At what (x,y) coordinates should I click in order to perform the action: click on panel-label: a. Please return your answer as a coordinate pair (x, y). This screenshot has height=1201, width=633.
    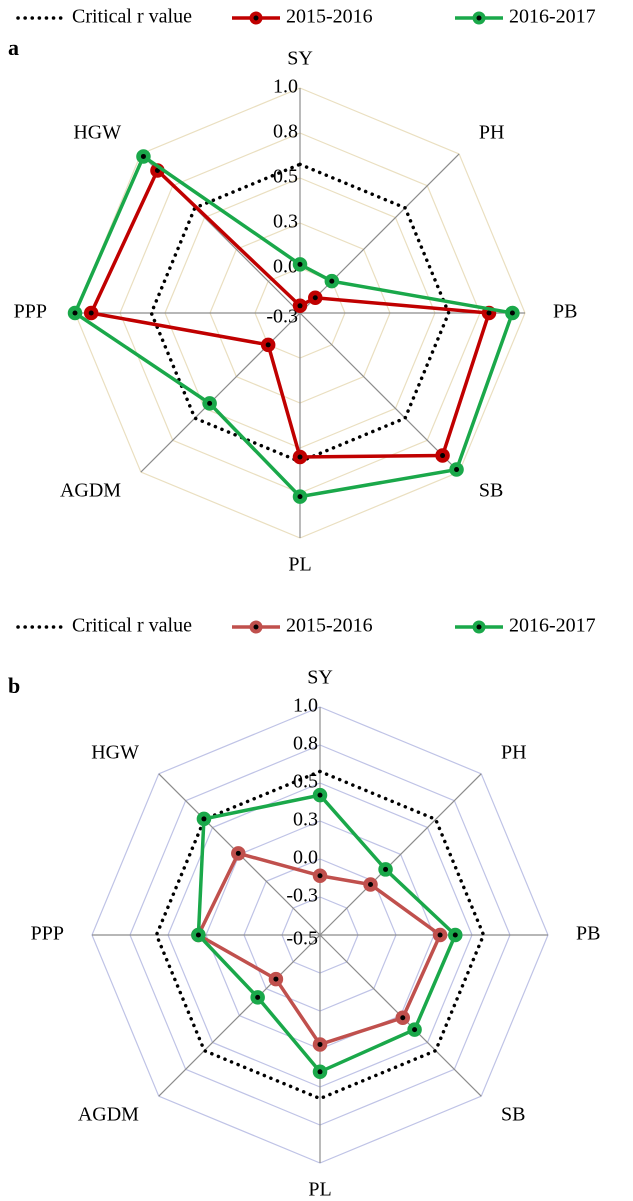
    Looking at the image, I should click on (13, 47).